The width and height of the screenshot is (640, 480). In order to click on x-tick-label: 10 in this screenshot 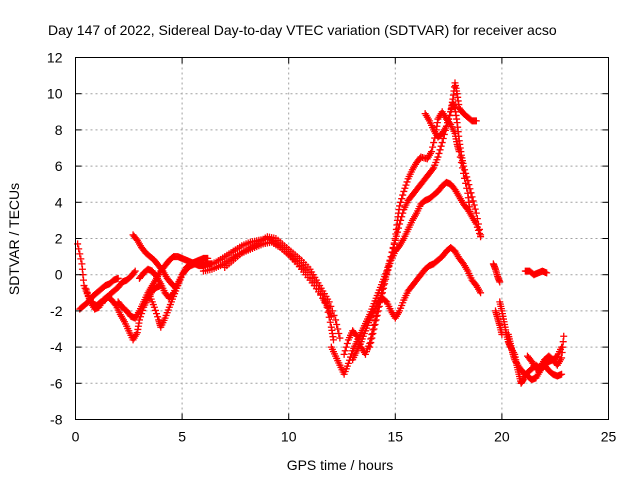, I will do `click(289, 437)`.